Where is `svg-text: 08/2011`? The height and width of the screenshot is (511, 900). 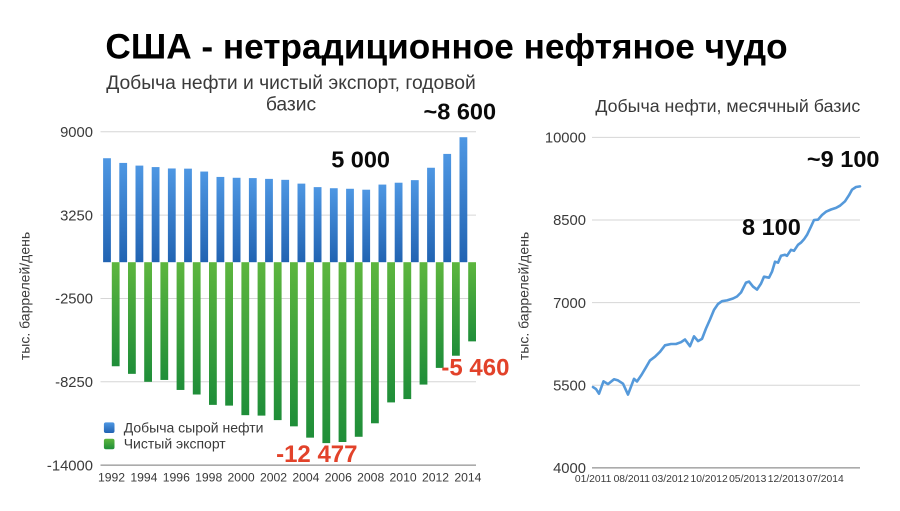
svg-text: 08/2011 is located at coordinates (632, 479).